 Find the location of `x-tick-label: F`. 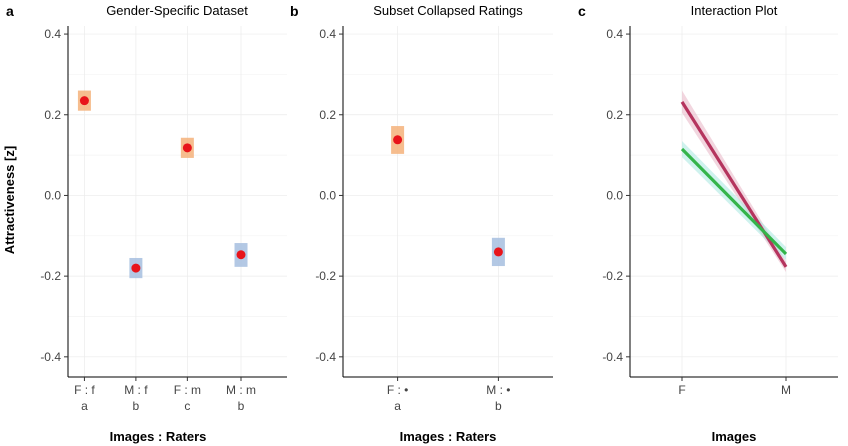

x-tick-label: F is located at coordinates (681, 390).